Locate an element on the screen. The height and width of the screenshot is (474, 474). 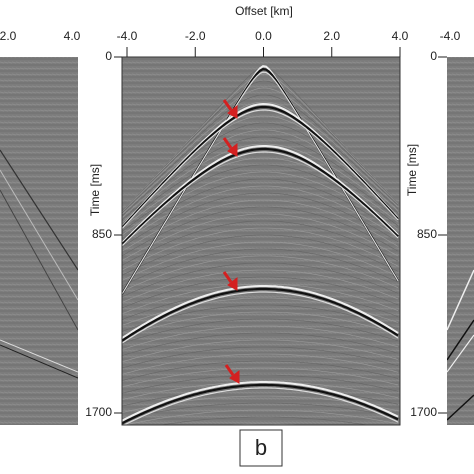
right-panel-image is located at coordinates (460, 241).